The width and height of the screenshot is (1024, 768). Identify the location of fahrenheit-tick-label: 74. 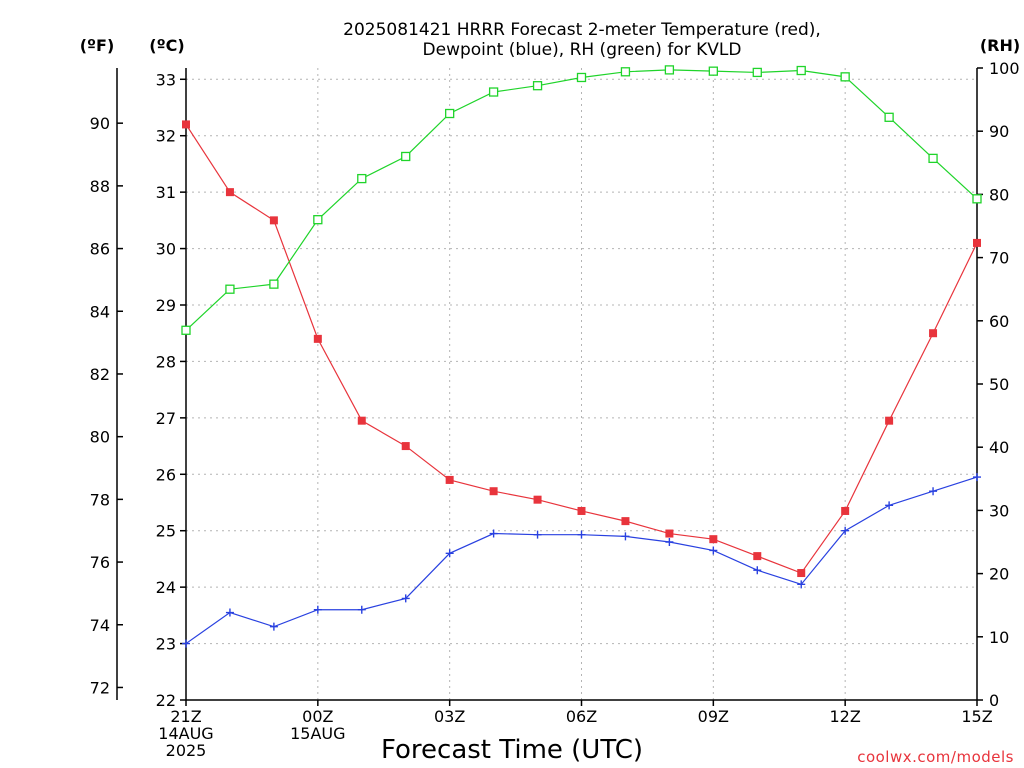
(100, 625).